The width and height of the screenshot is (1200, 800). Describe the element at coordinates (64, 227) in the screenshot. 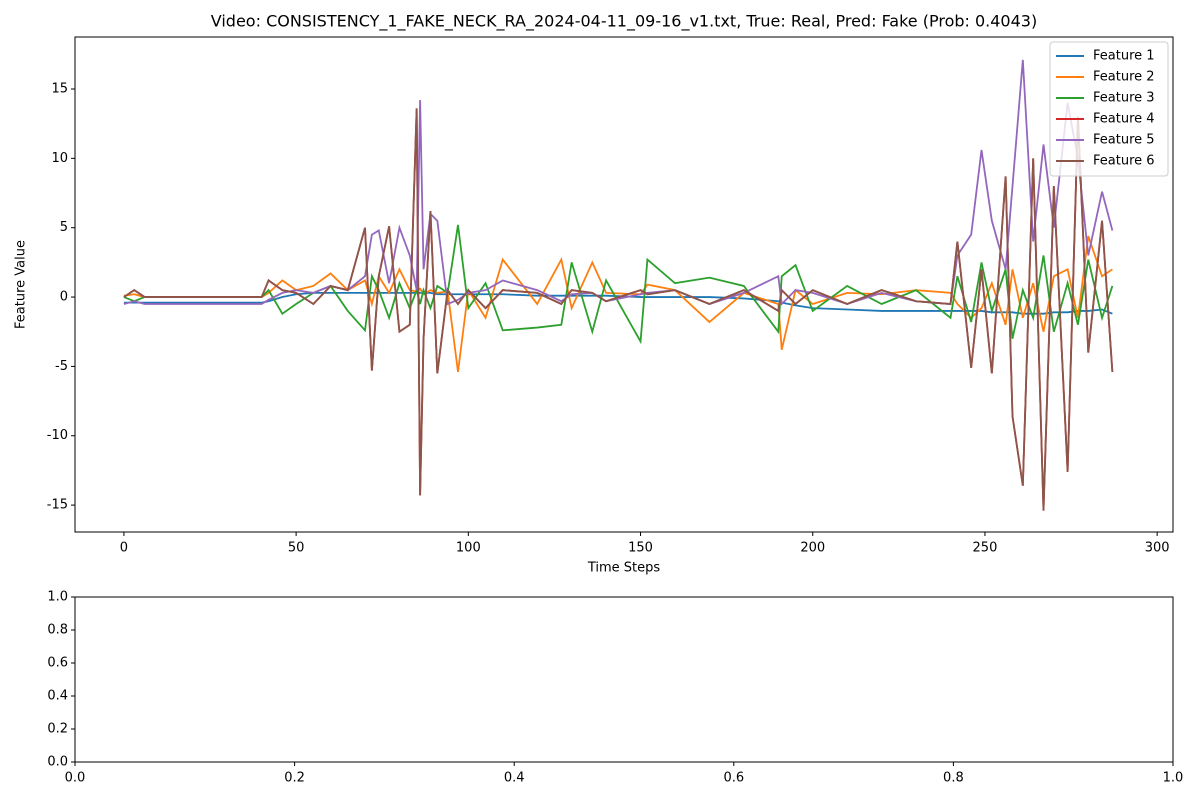

I see `y-tick-label: 5` at that location.